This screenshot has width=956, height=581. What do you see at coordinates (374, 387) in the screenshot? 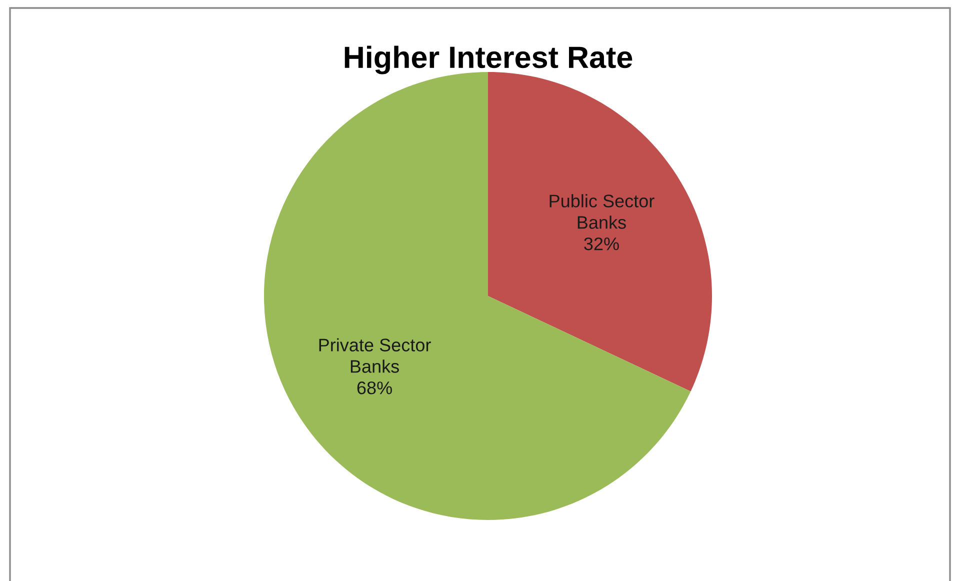
I see `data-label: 68%` at bounding box center [374, 387].